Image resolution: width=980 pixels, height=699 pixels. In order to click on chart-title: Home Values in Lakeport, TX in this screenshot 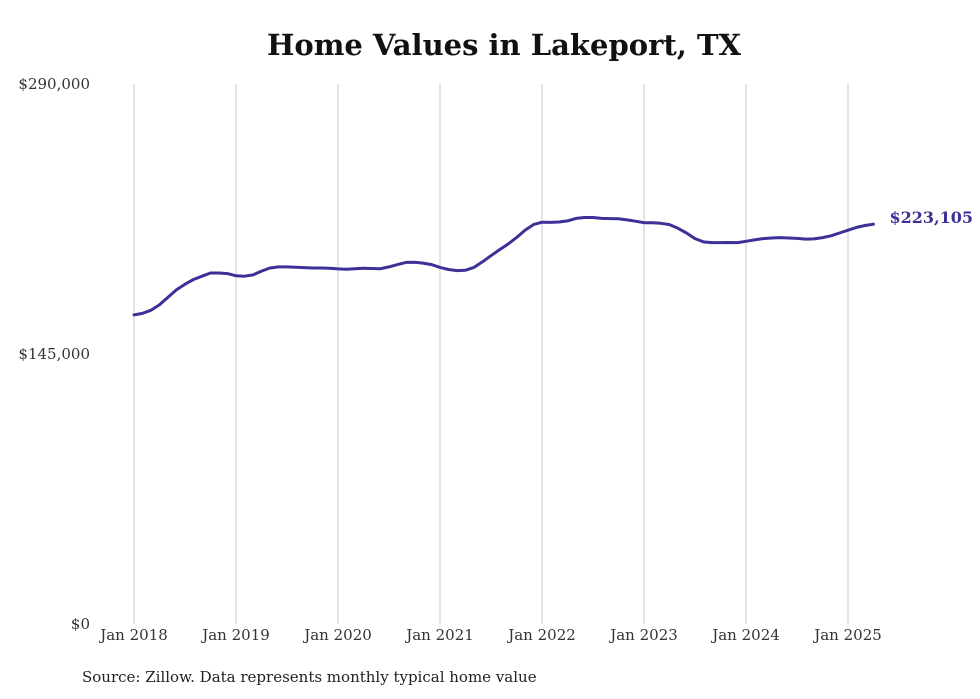, I will do `click(504, 45)`.